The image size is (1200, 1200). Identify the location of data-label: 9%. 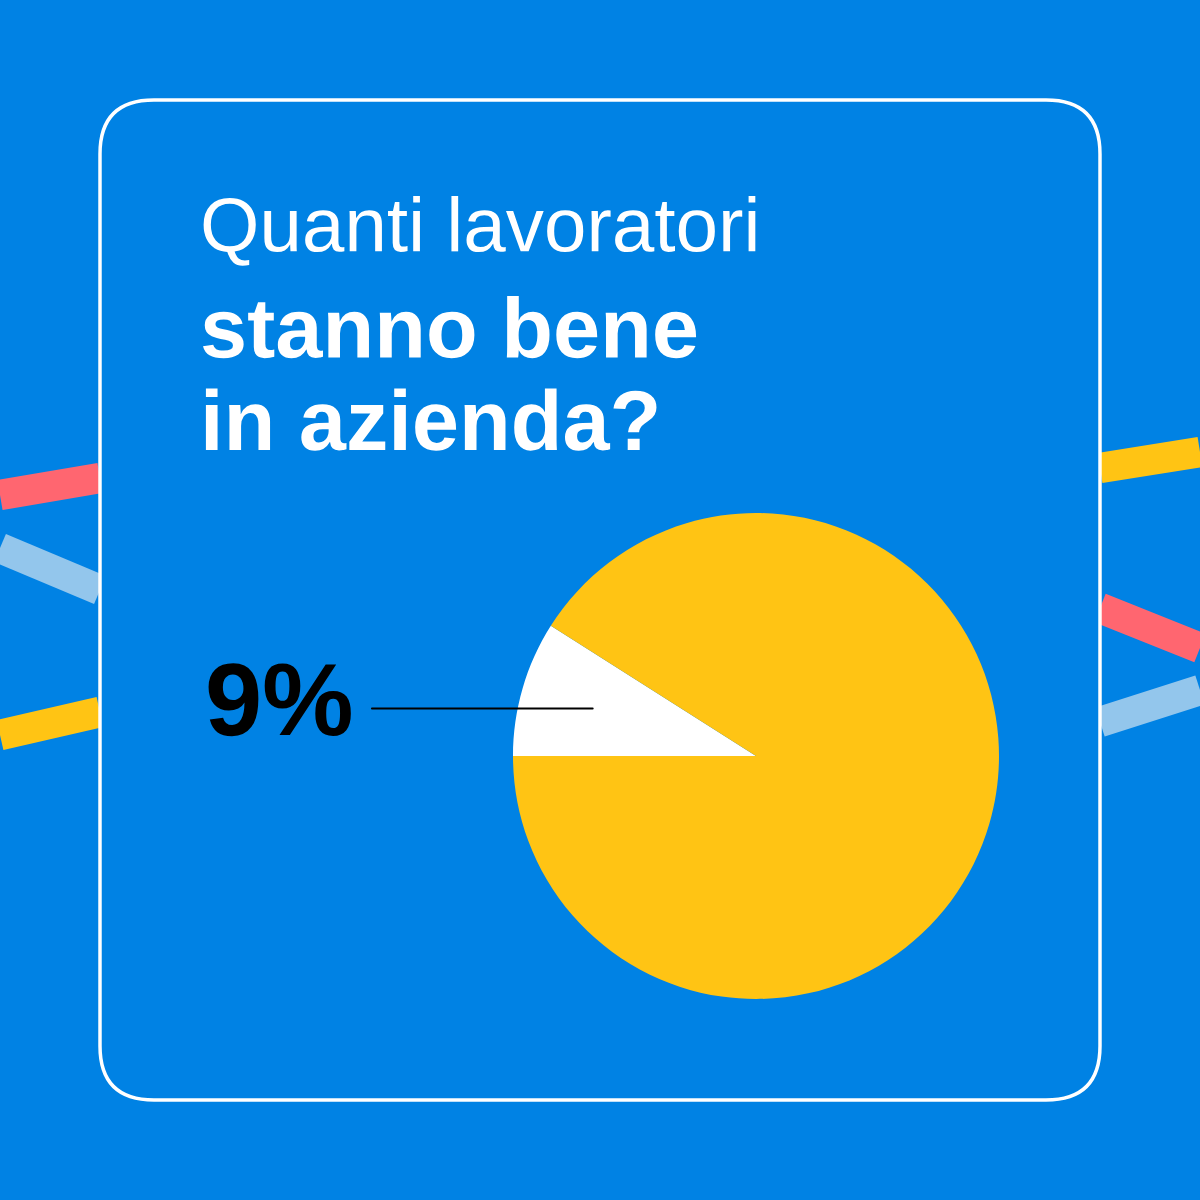
(279, 700).